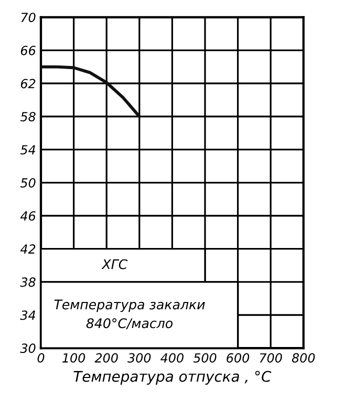  What do you see at coordinates (90, 91) in the screenshot?
I see `line-series` at bounding box center [90, 91].